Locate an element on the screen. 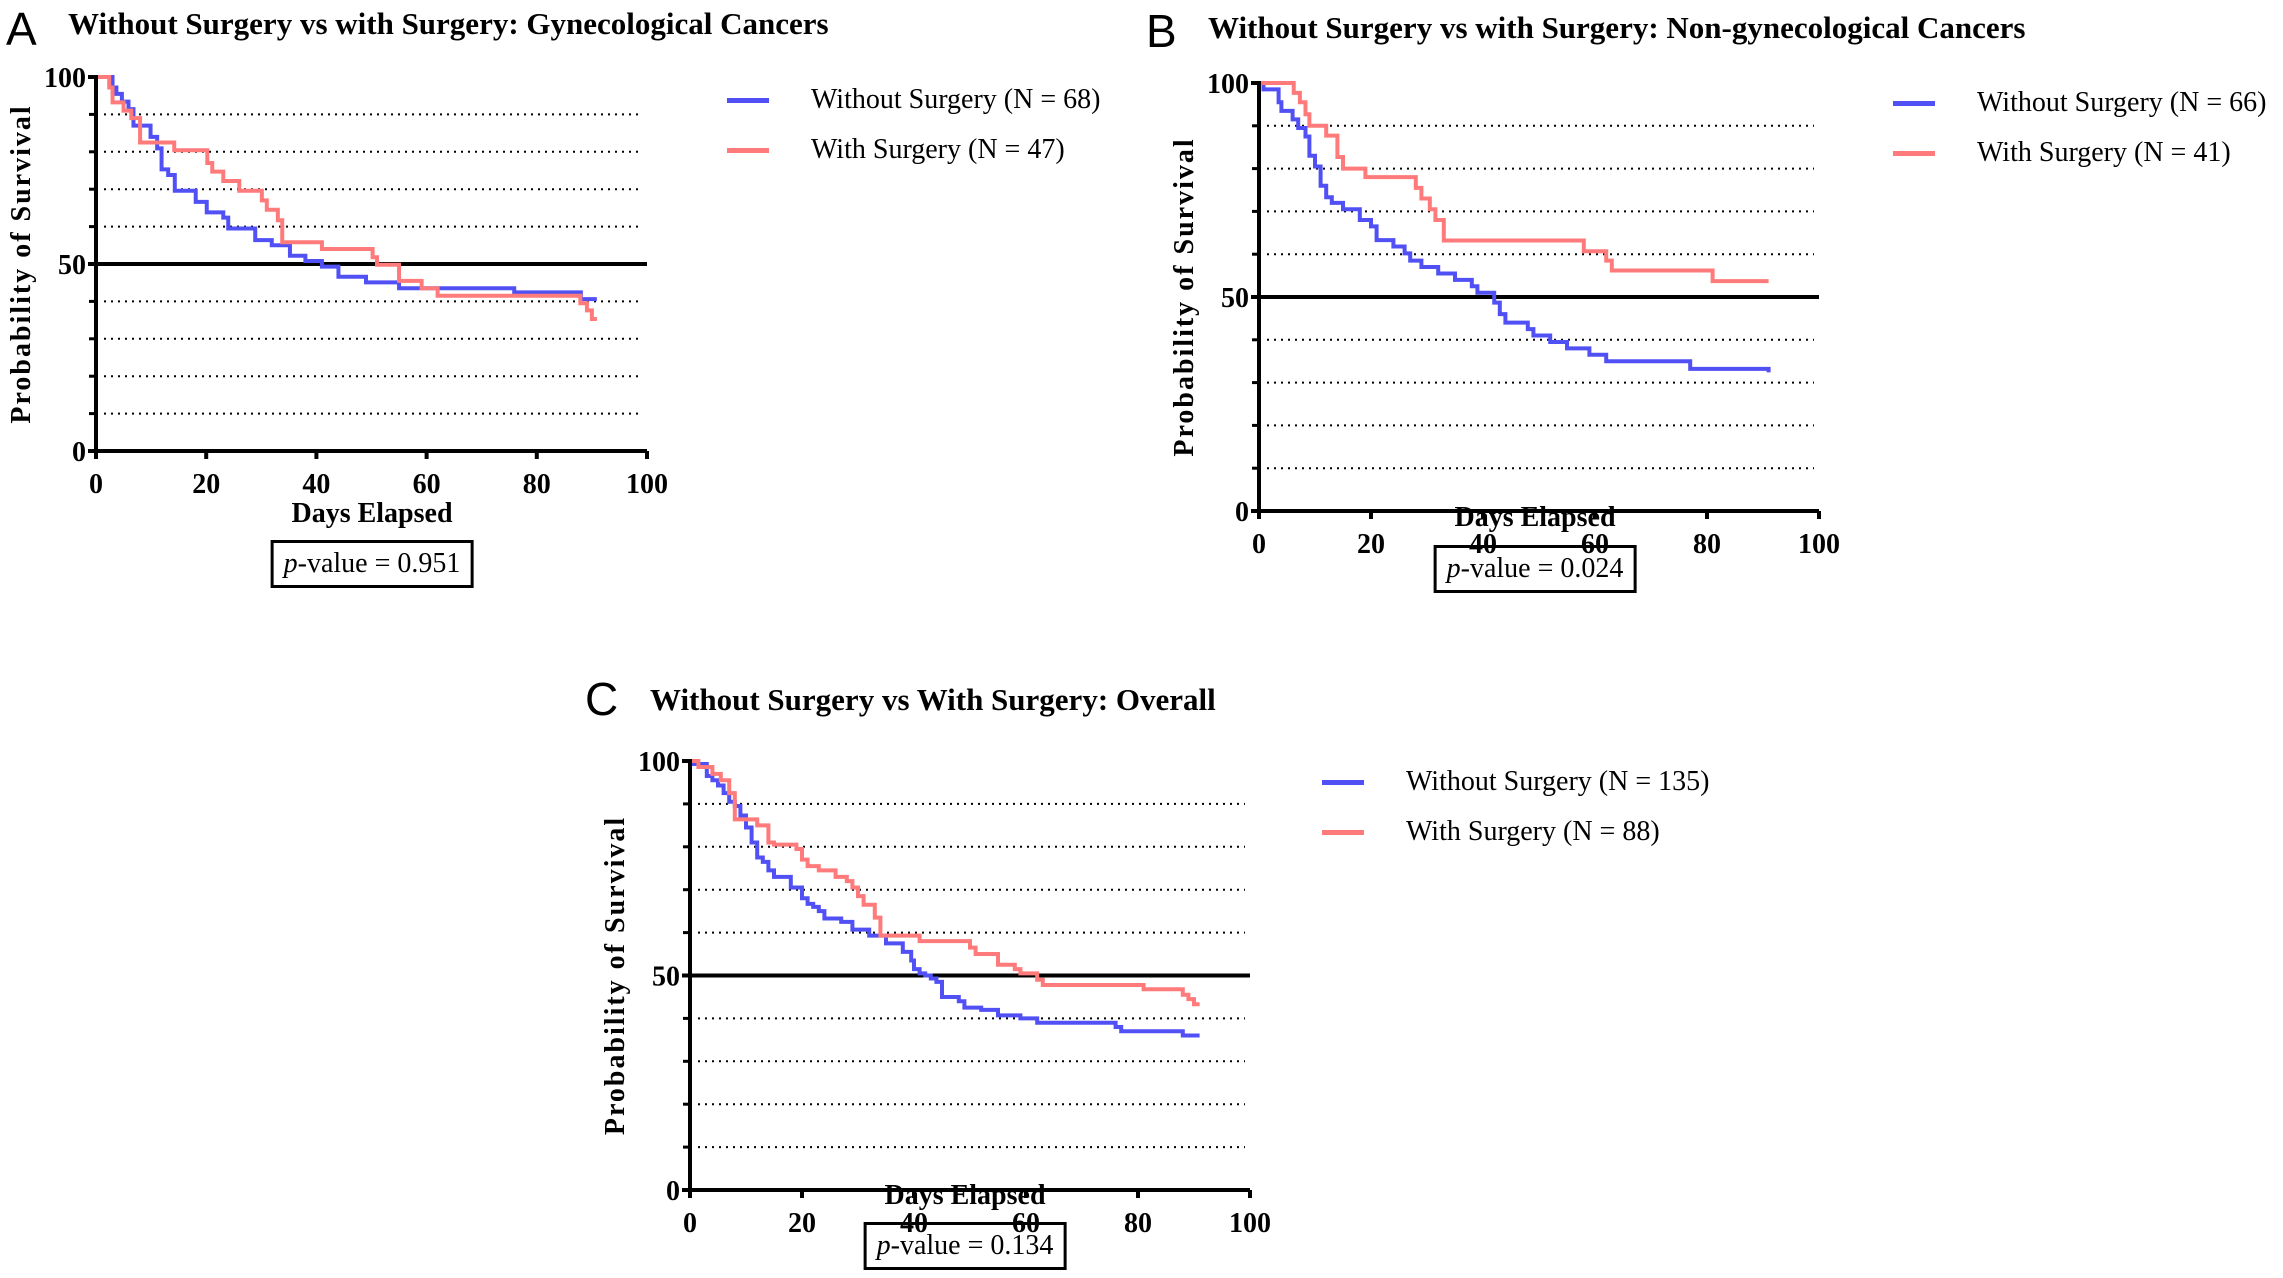 The width and height of the screenshot is (2283, 1278). panel-c-xtick-label: 100 is located at coordinates (1250, 1223).